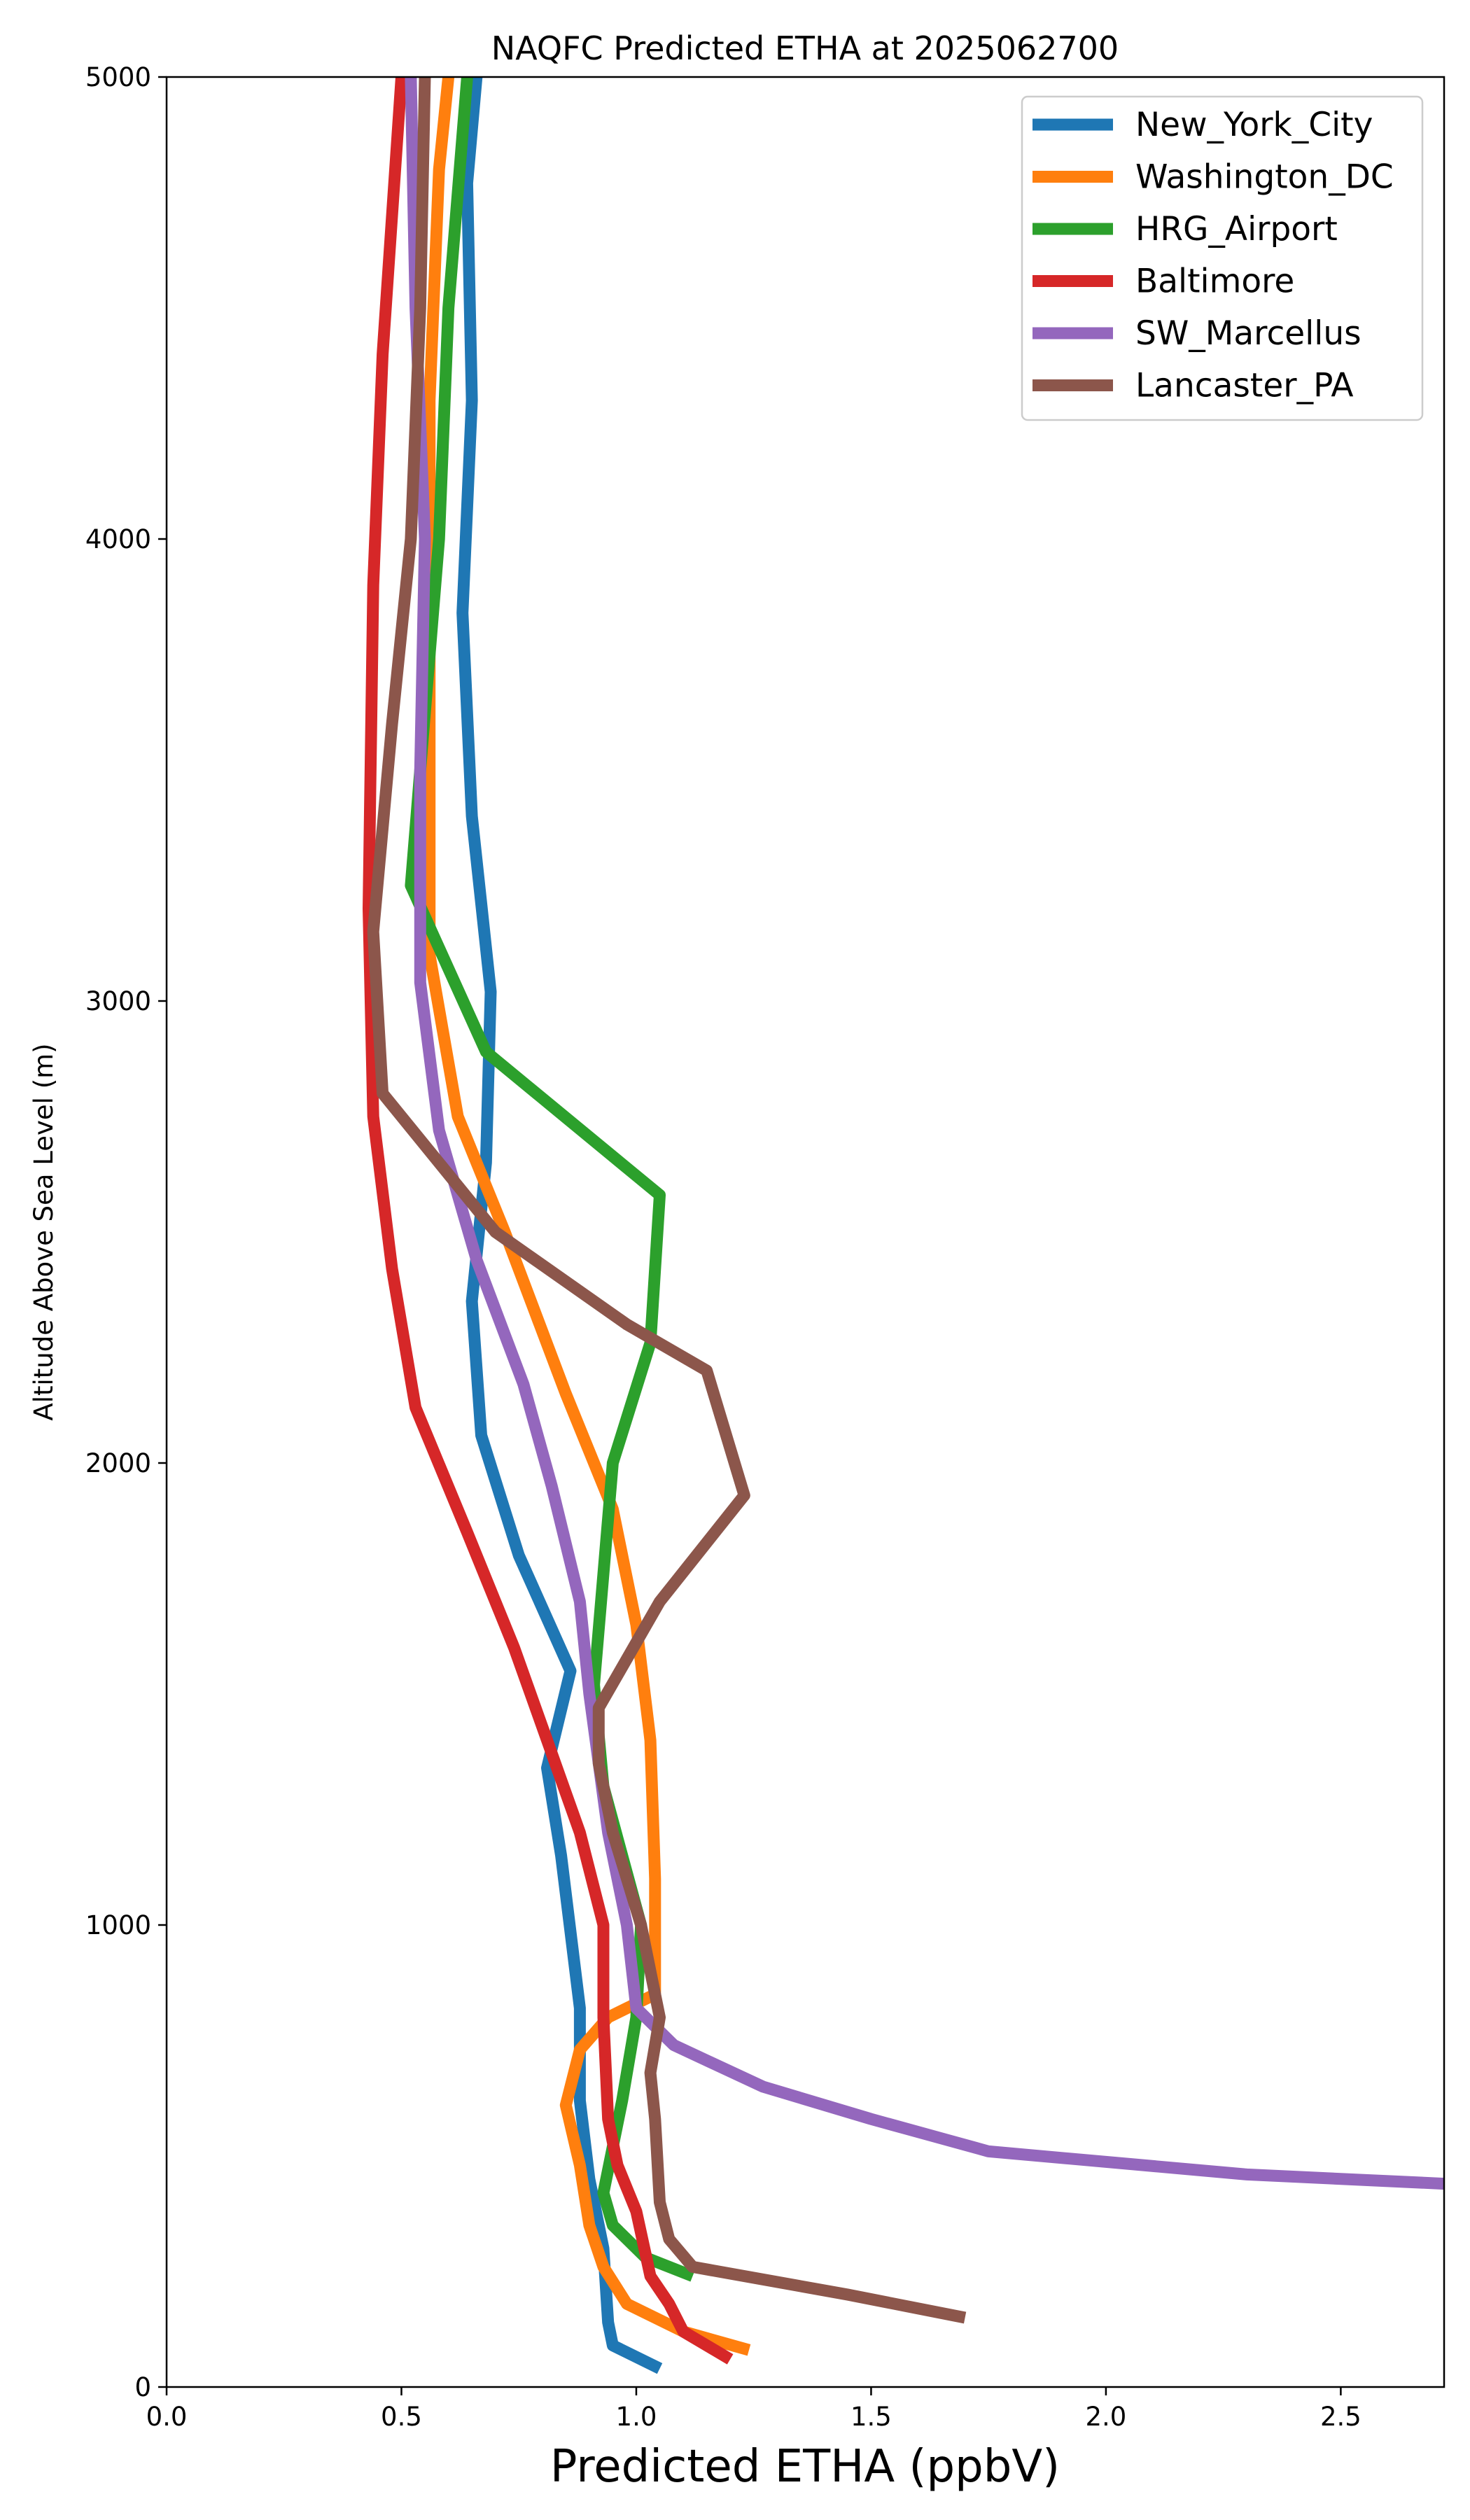  I want to click on y-tick-label: 1000, so click(118, 1925).